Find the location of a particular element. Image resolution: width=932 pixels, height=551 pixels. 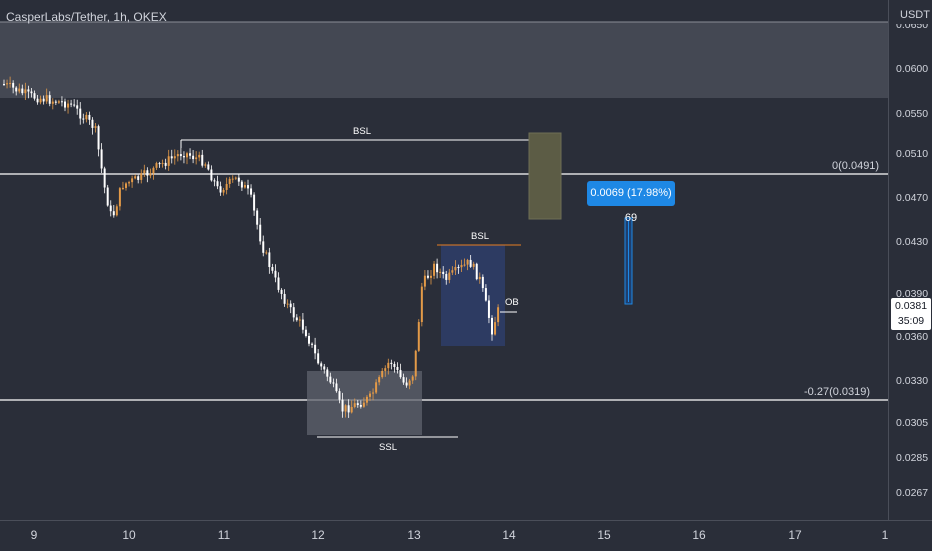

current-price-tag: 0.0381 35:09 is located at coordinates (911, 314).